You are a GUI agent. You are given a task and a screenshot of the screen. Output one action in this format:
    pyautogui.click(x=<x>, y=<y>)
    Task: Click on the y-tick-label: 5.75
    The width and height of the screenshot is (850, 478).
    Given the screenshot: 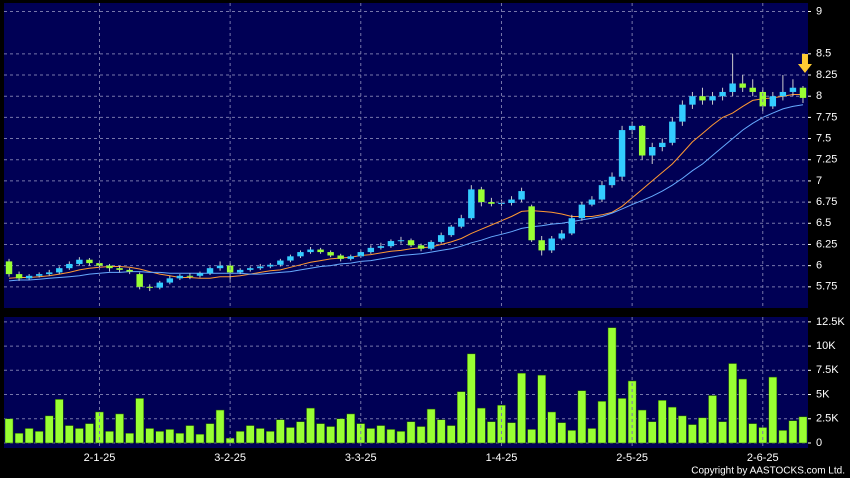 What is the action you would take?
    pyautogui.click(x=826, y=287)
    